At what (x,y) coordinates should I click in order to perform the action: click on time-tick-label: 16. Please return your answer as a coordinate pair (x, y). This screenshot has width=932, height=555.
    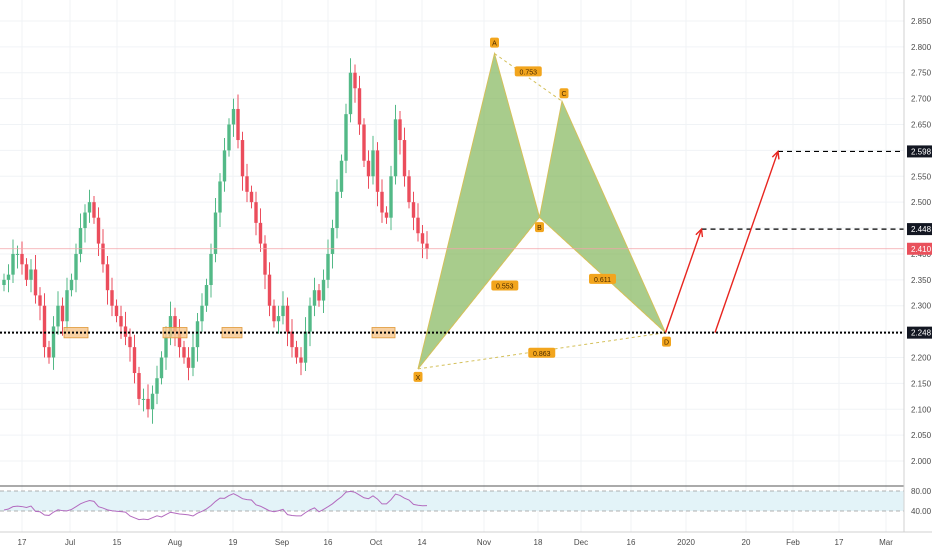
    Looking at the image, I should click on (631, 542).